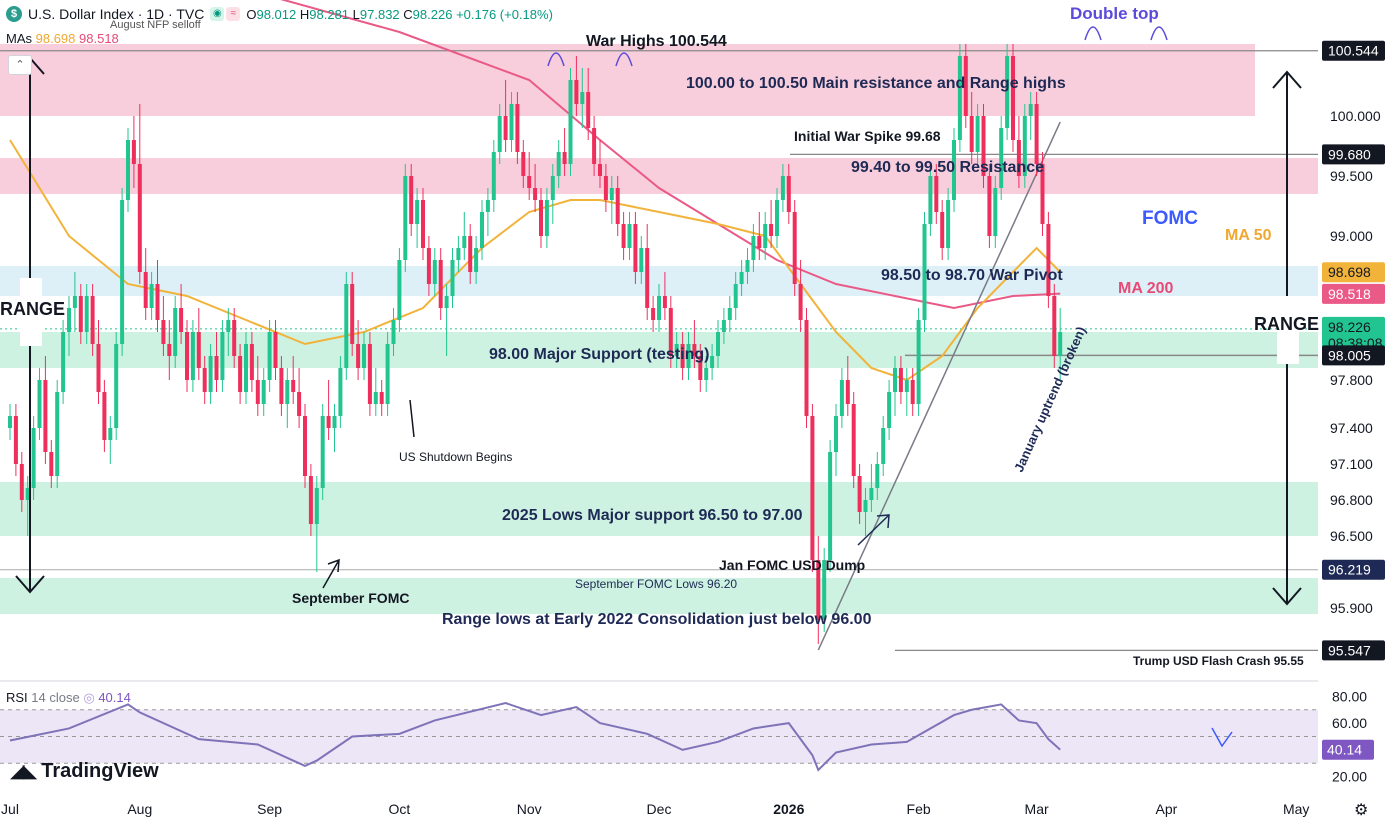 The image size is (1400, 823). What do you see at coordinates (867, 136) in the screenshot?
I see `initial-war-spike-label: Initial War Spike 99.68` at bounding box center [867, 136].